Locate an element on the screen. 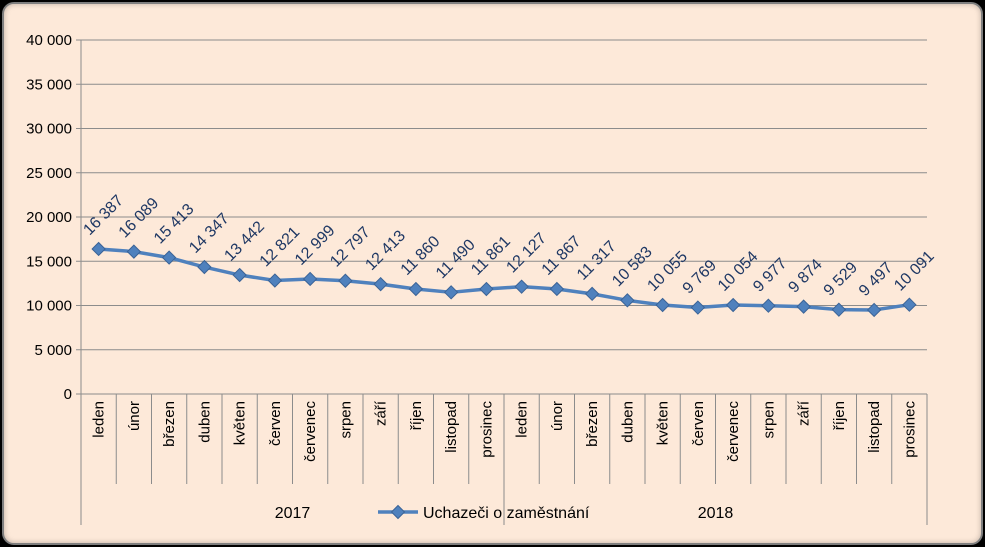 This screenshot has height=547, width=985. y-tick-label: 10 000 is located at coordinates (49, 306).